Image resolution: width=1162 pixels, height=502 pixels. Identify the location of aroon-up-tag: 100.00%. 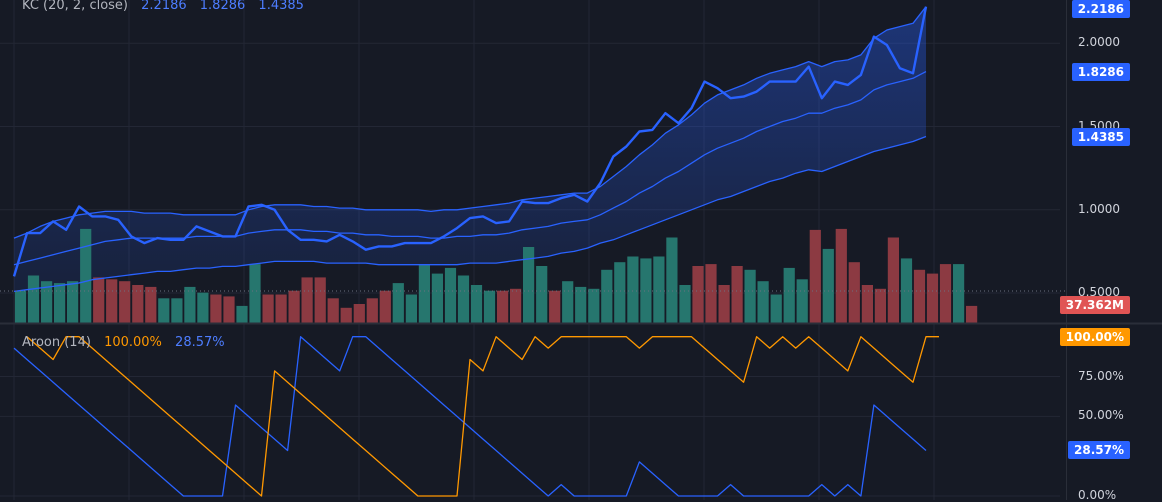
(1094, 336).